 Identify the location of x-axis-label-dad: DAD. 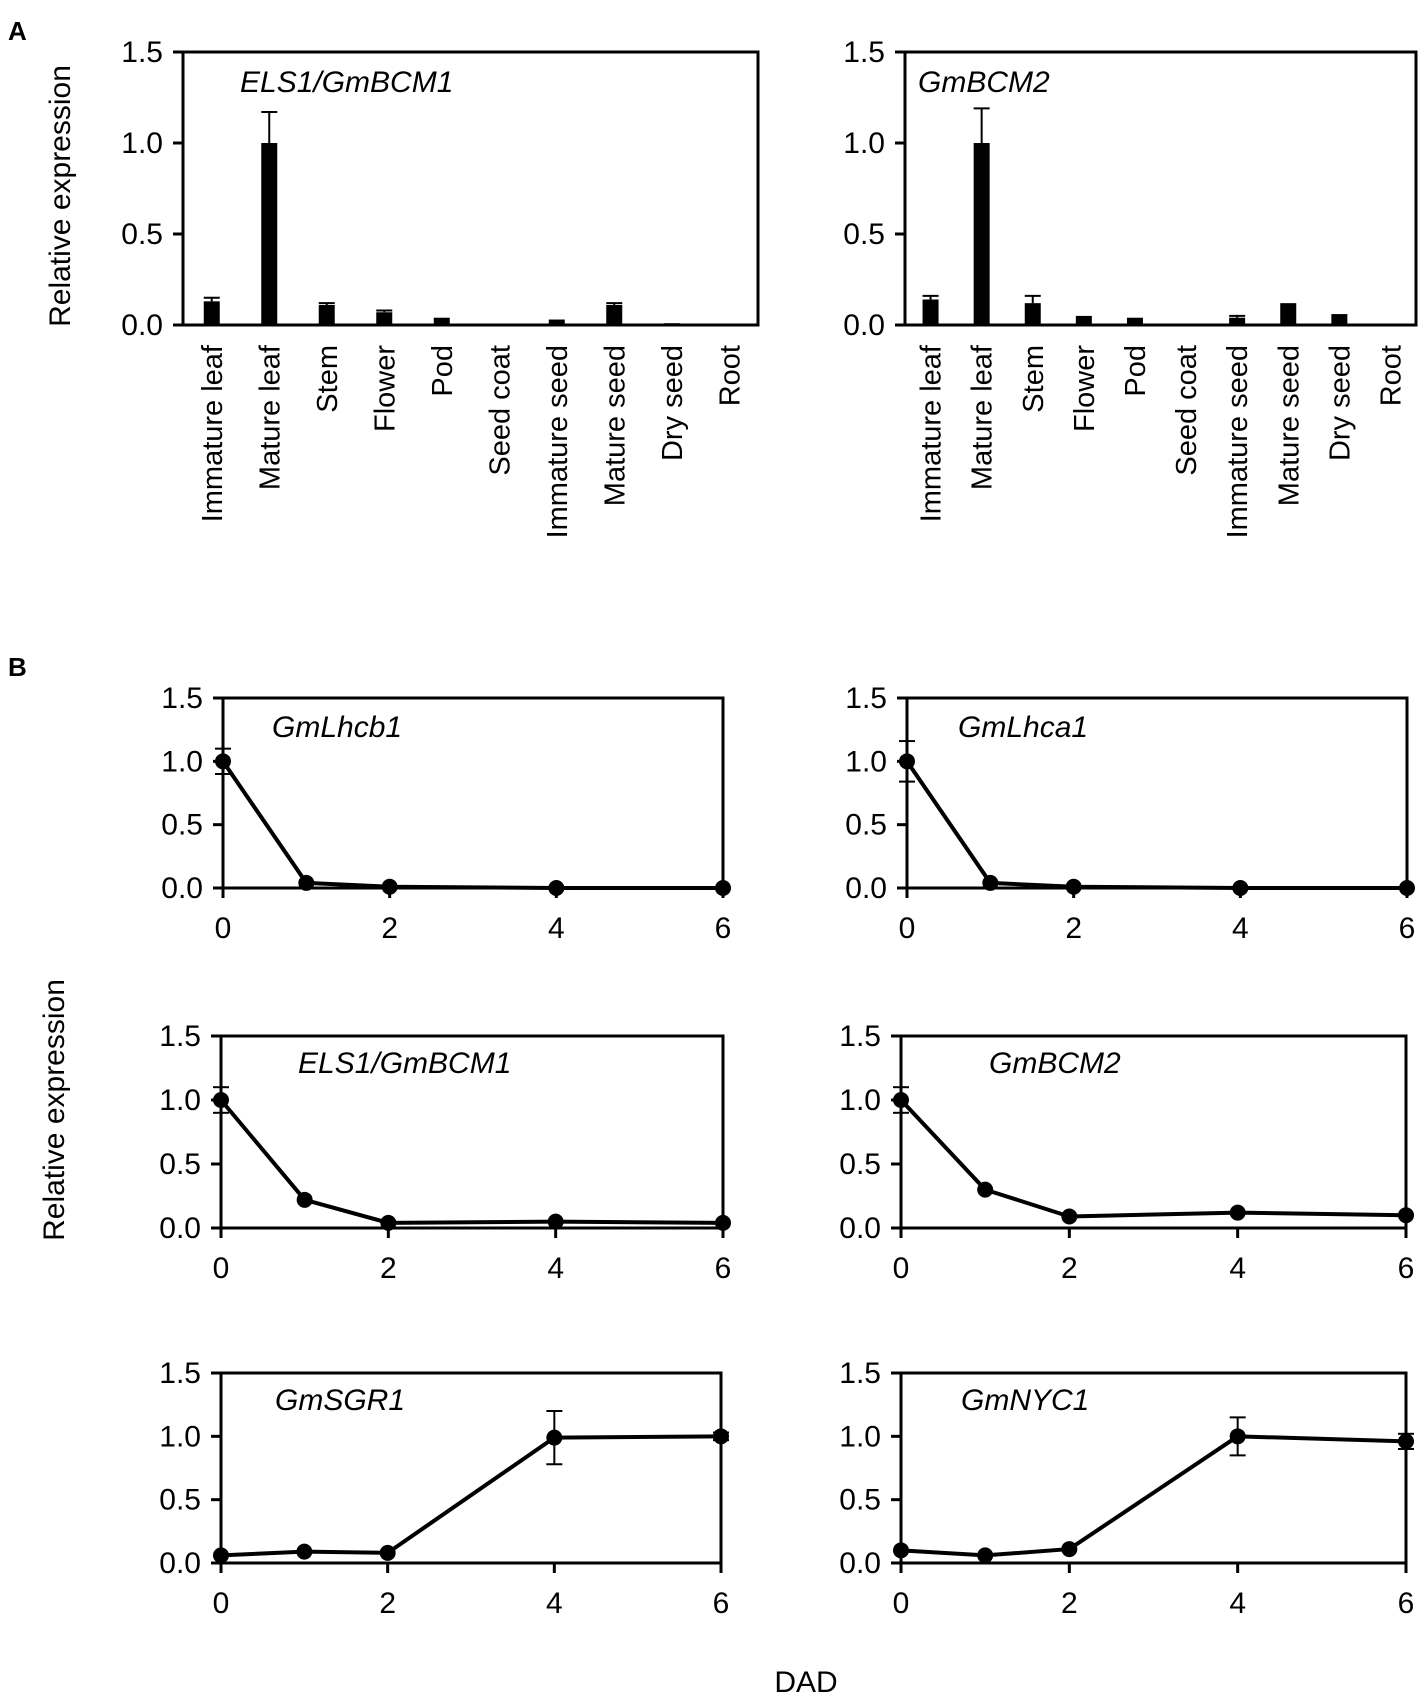
(805, 1682).